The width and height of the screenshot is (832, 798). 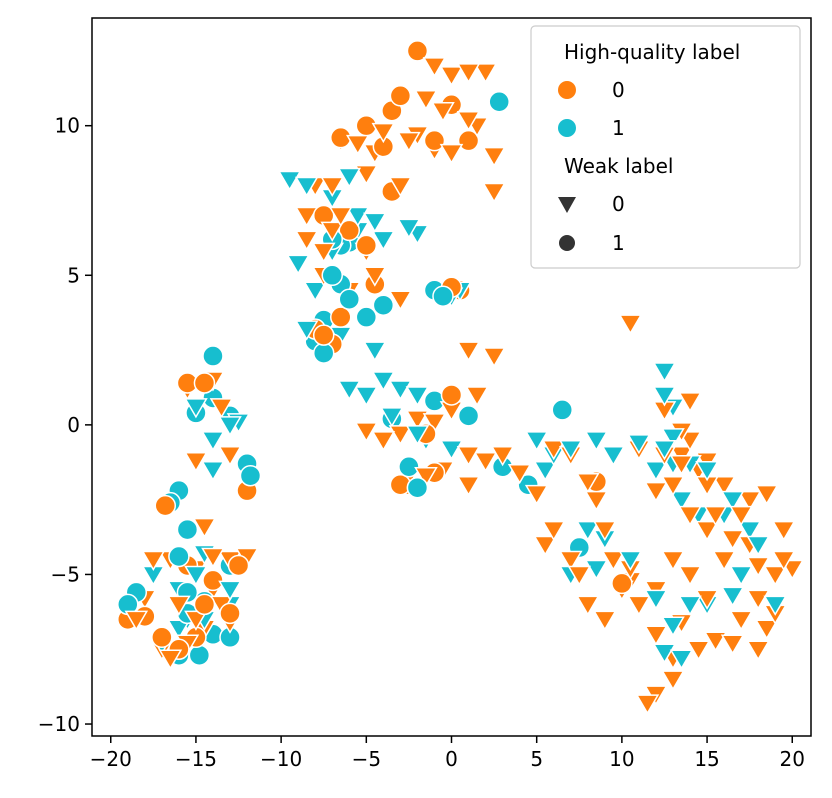 I want to click on legend-hue-0-marker, so click(x=567, y=90).